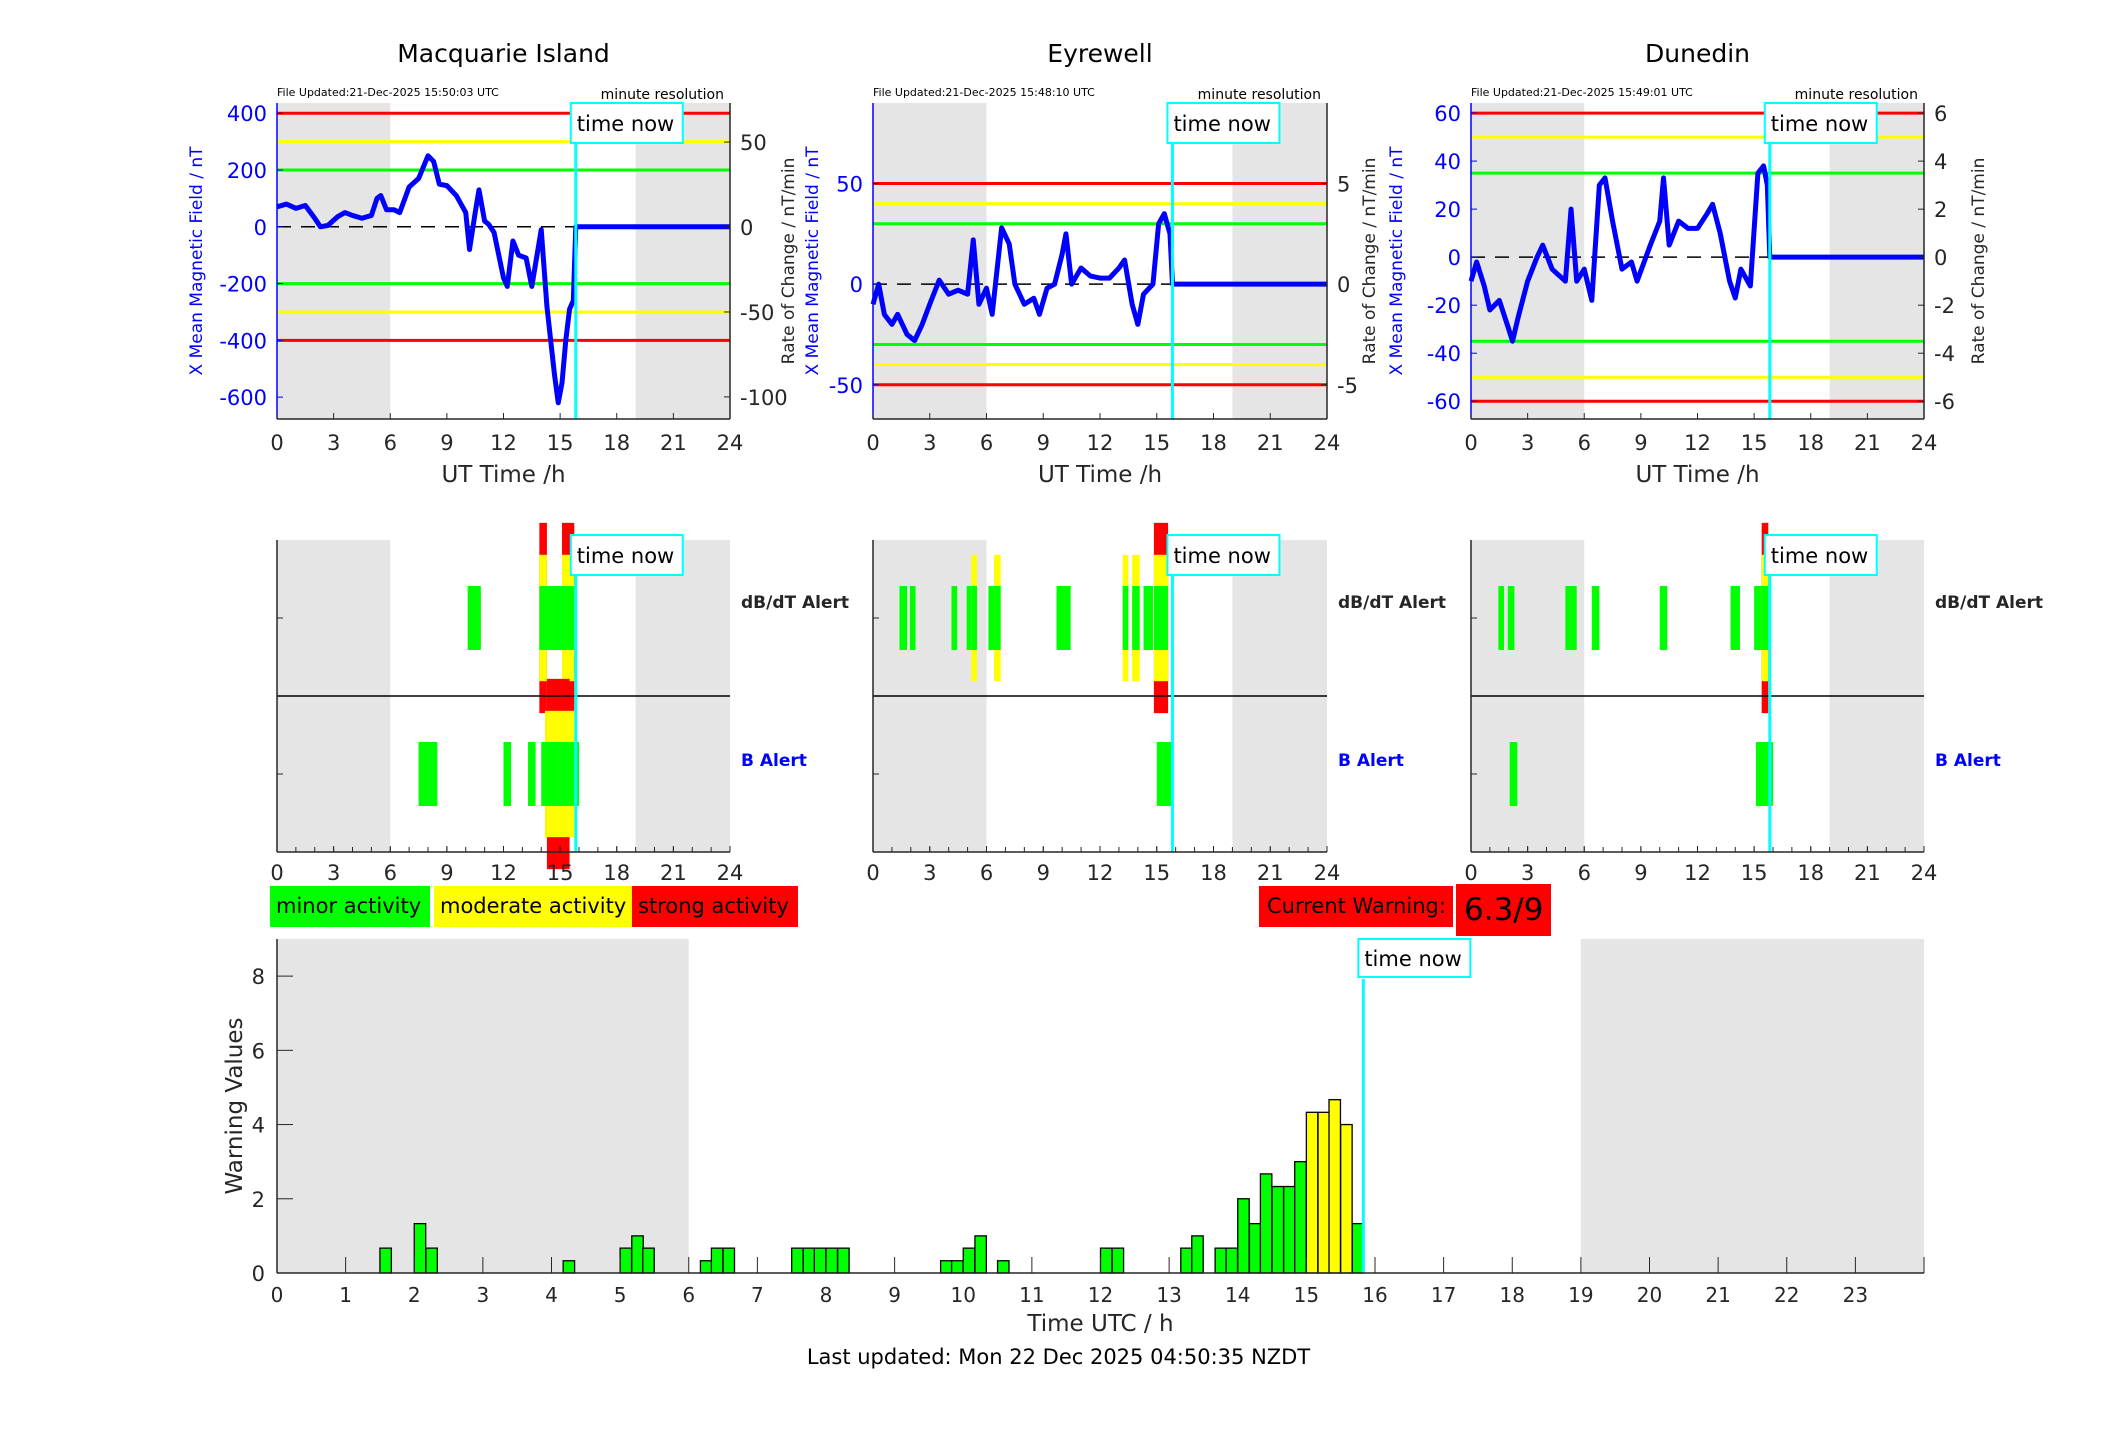  I want to click on y-tick-label: 4, so click(258, 1126).